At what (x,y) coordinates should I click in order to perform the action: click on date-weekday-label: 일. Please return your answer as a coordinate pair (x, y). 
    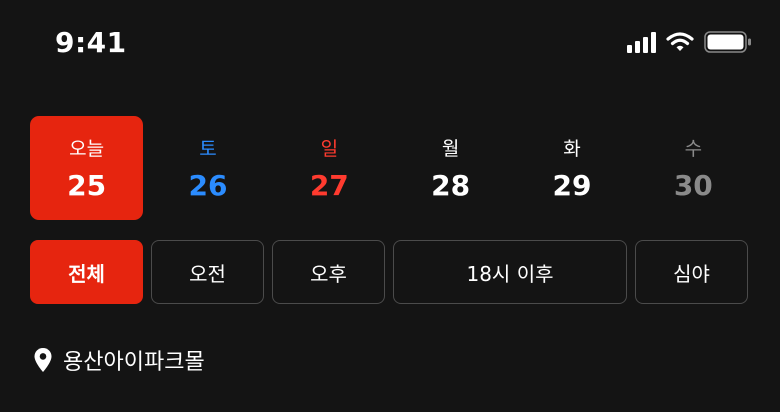
    Looking at the image, I should click on (329, 149).